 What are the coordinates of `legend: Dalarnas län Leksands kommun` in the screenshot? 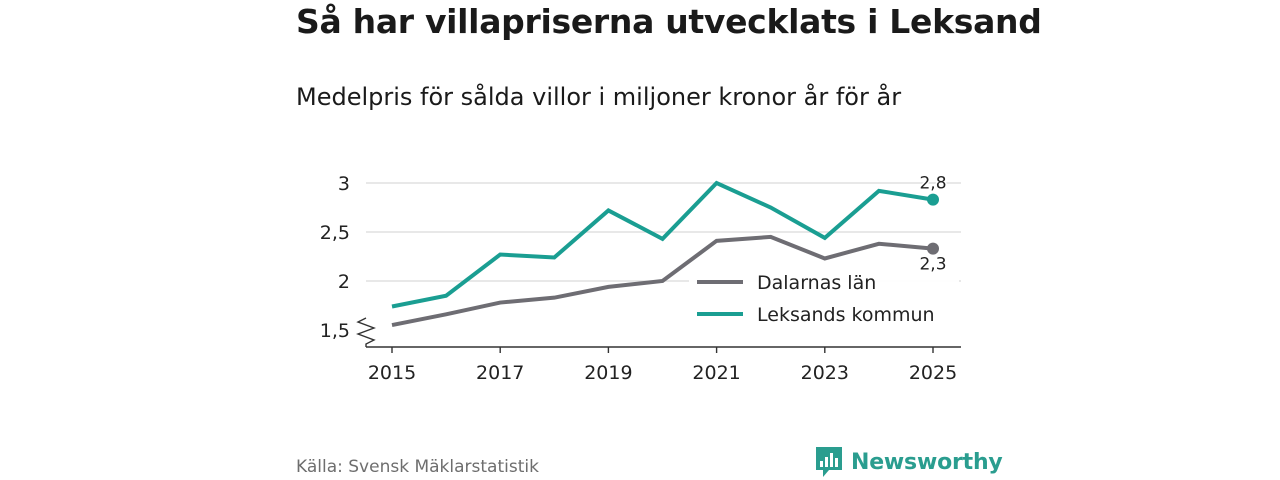 It's located at (824, 297).